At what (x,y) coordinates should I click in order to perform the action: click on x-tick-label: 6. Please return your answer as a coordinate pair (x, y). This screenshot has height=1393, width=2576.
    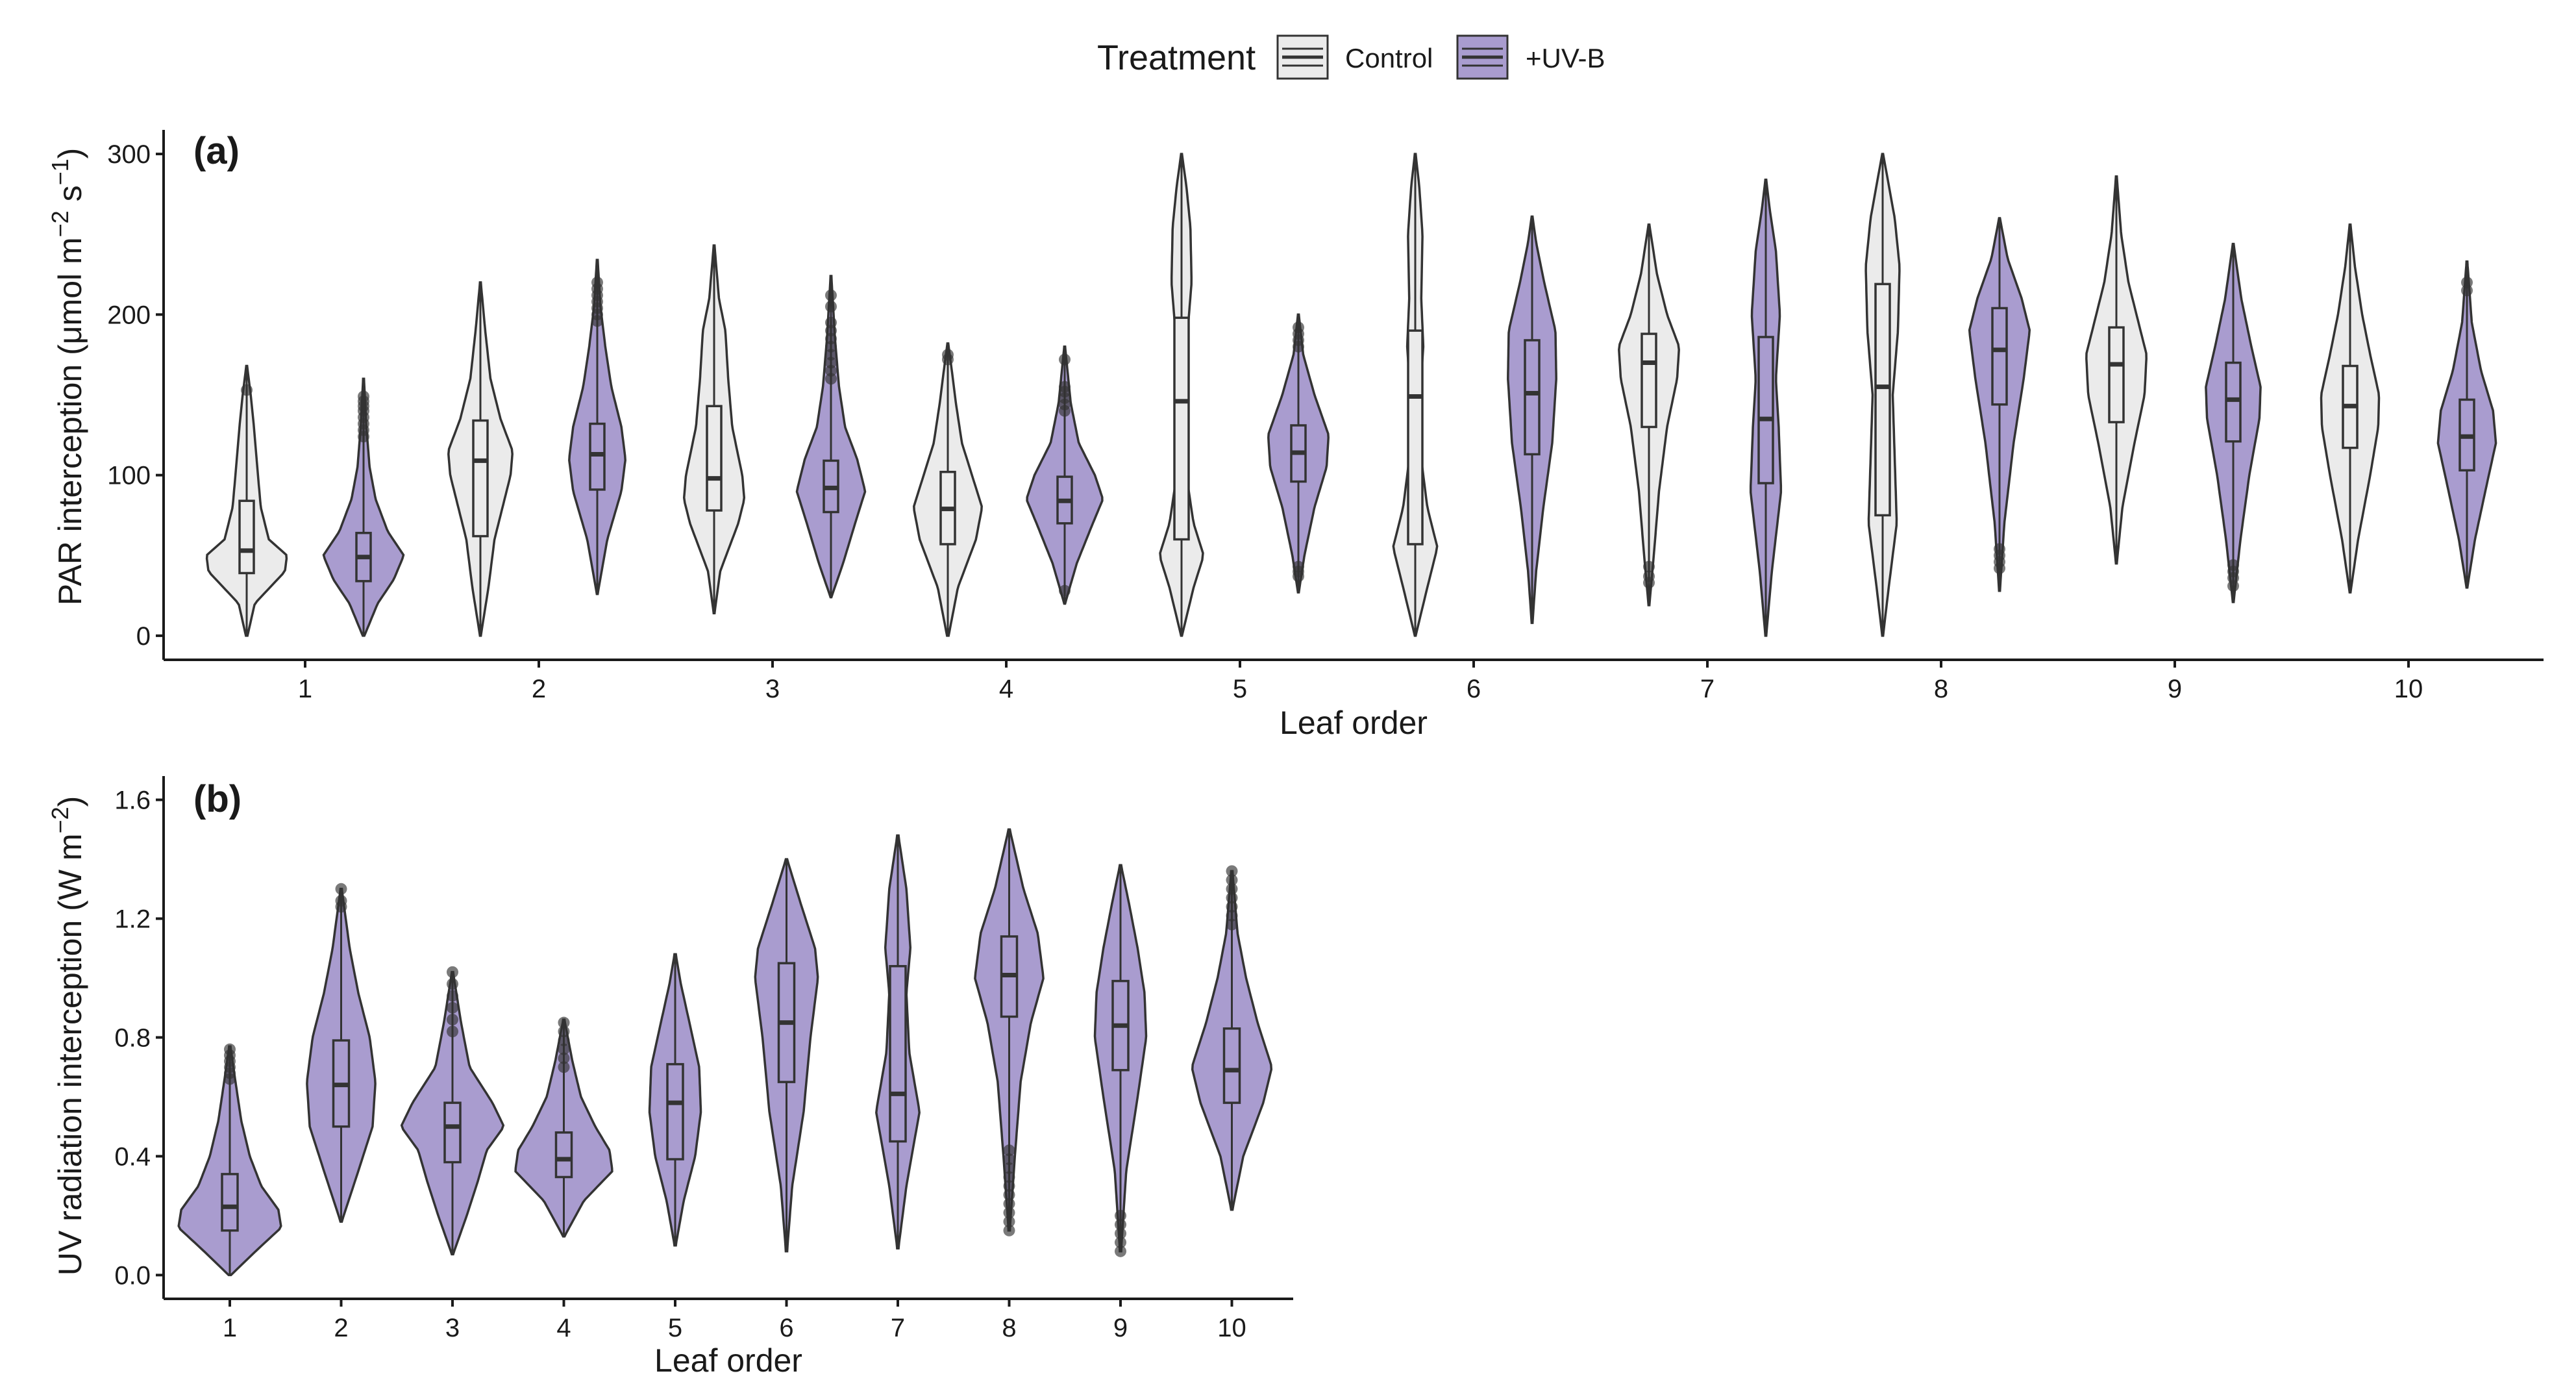
    Looking at the image, I should click on (786, 1328).